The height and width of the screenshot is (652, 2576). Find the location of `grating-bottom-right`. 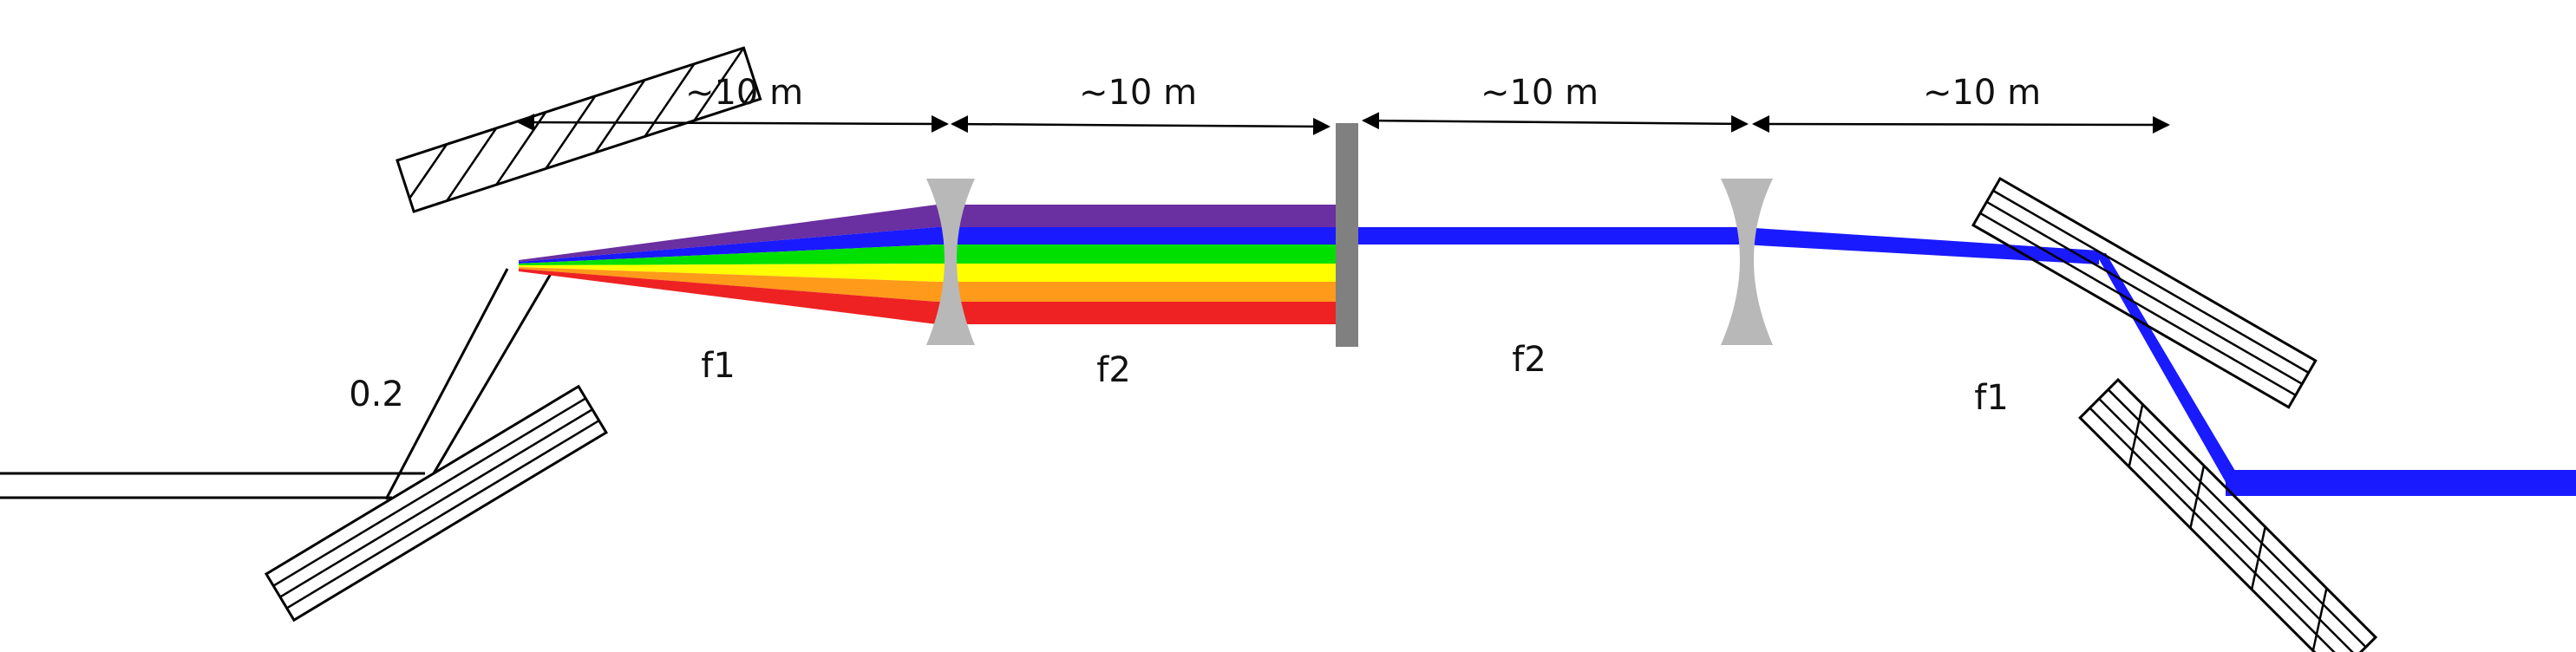

grating-bottom-right is located at coordinates (2228, 514).